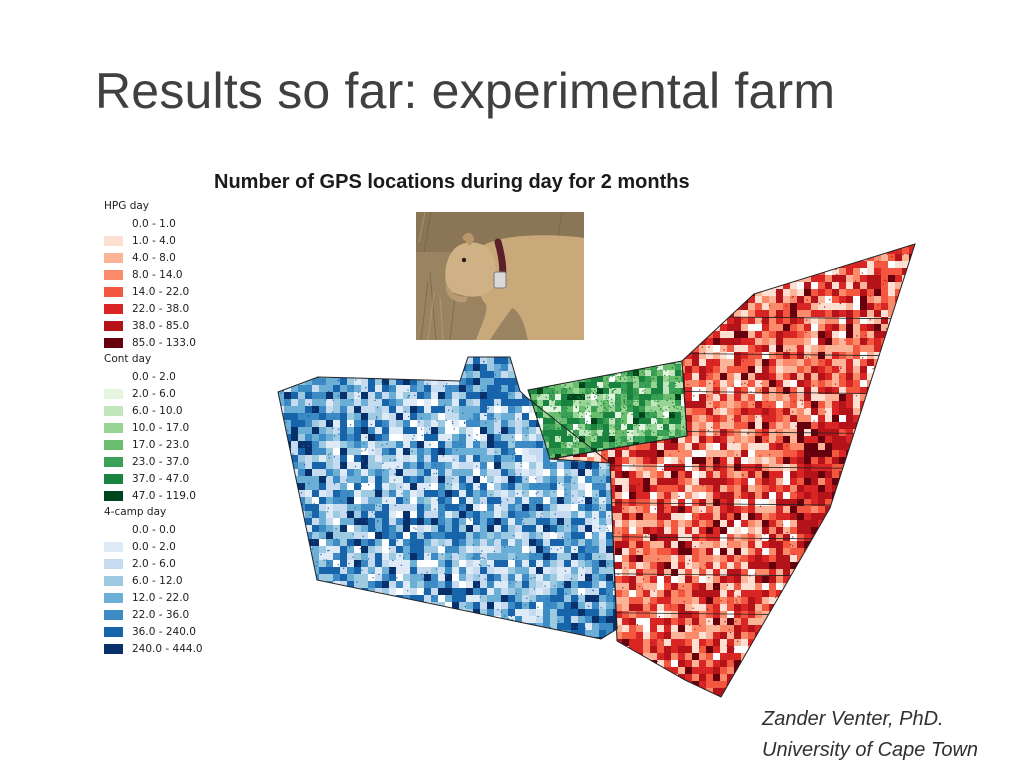 The image size is (1024, 768). I want to click on legend-entry: 47.0 - 119.0, so click(159, 495).